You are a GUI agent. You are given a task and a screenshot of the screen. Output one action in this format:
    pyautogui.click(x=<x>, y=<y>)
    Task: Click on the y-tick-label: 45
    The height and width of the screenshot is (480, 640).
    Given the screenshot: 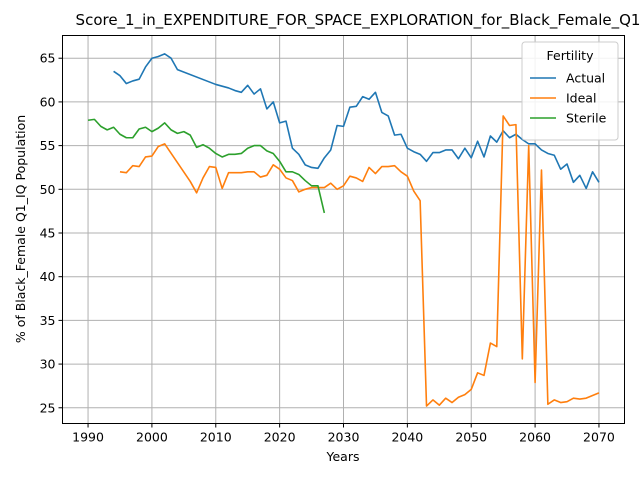 What is the action you would take?
    pyautogui.click(x=48, y=232)
    